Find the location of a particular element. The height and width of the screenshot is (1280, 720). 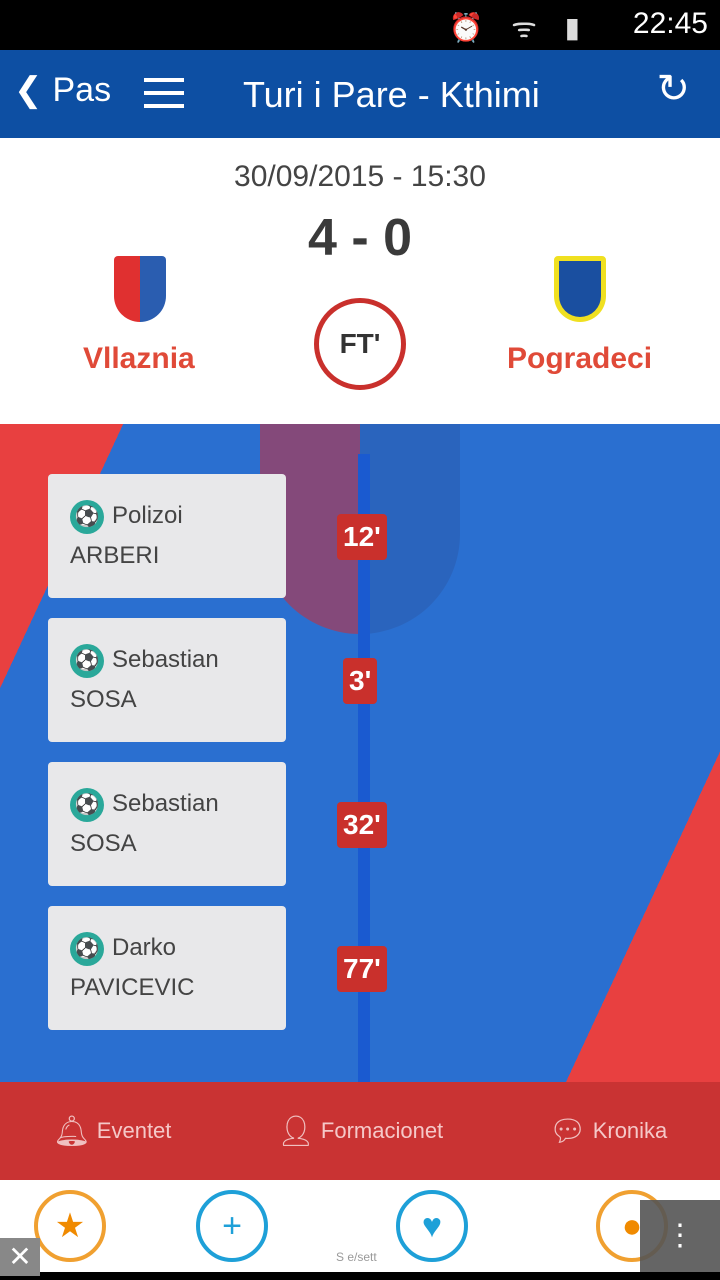

bell-icon: 🔔︎ is located at coordinates (71, 1131).